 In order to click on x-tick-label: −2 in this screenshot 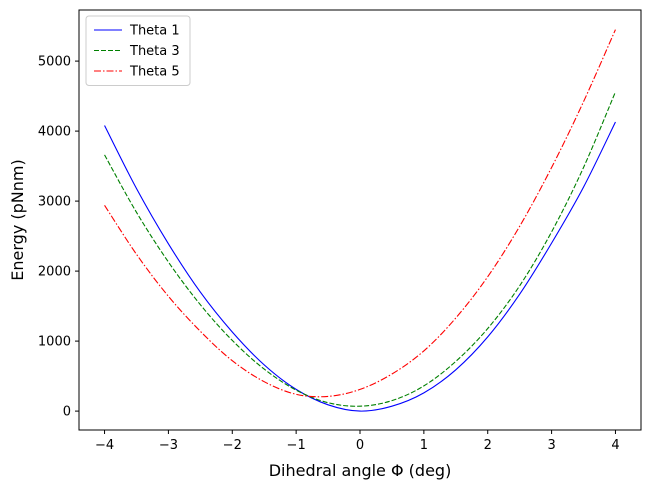, I will do `click(232, 445)`.